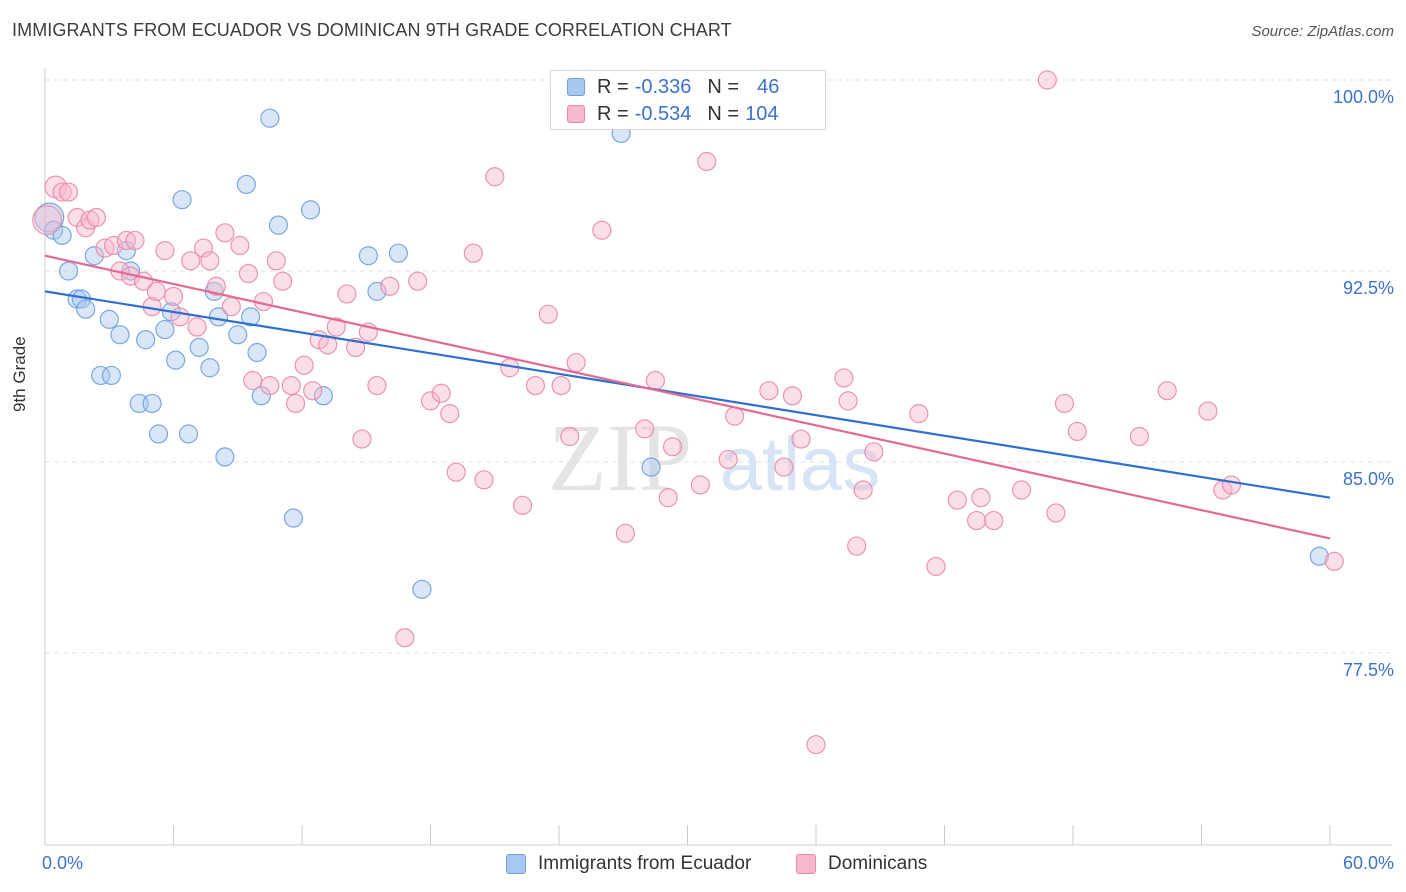 The image size is (1406, 892). I want to click on n-label: N =, so click(723, 113).